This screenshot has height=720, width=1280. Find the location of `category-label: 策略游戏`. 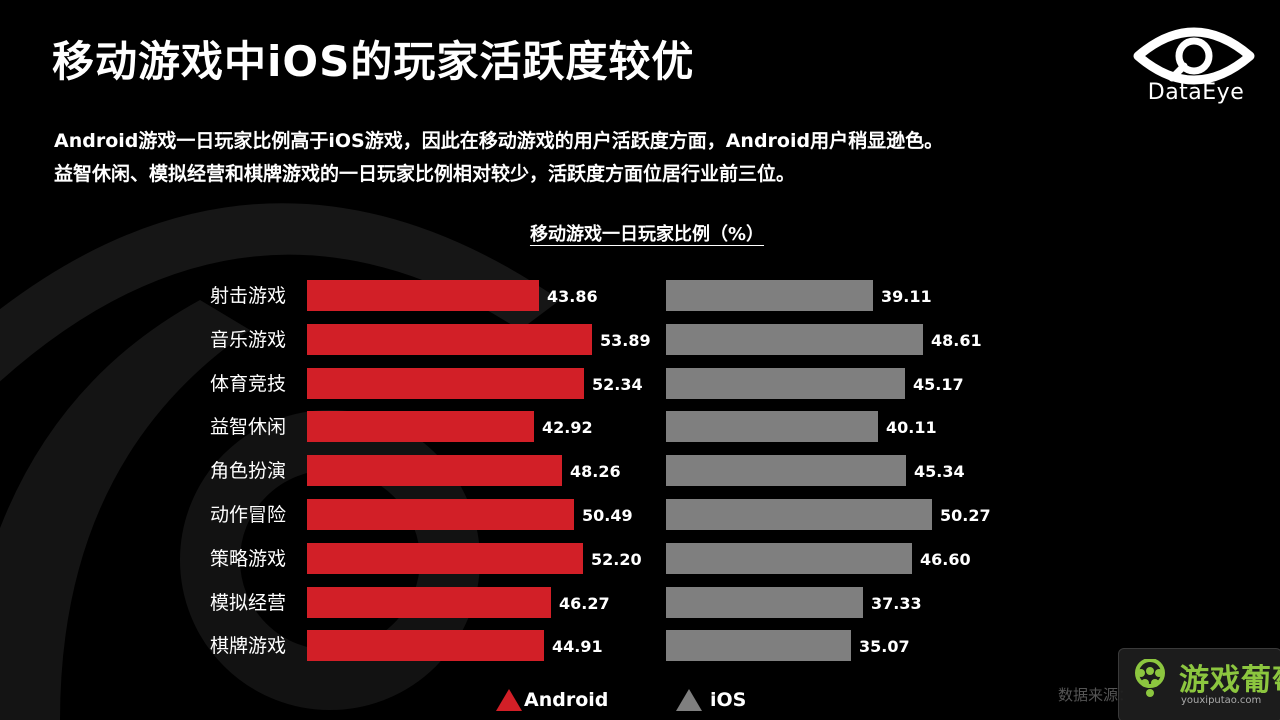

category-label: 策略游戏 is located at coordinates (247, 559).